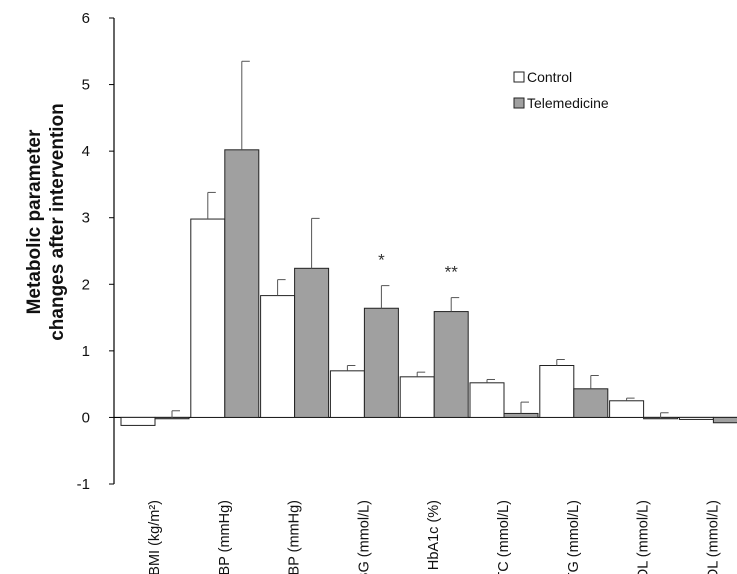  Describe the element at coordinates (504, 537) in the screenshot. I see `x-category-label: TC (mmol/L)` at that location.